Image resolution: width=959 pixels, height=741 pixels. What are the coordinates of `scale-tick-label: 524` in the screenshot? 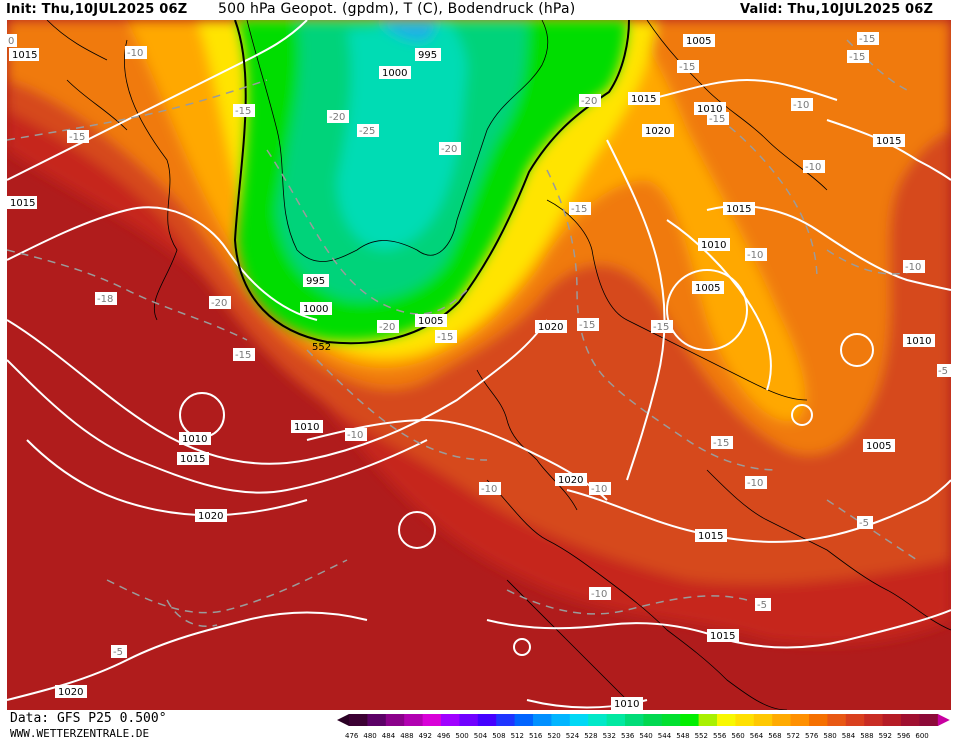 It's located at (573, 736).